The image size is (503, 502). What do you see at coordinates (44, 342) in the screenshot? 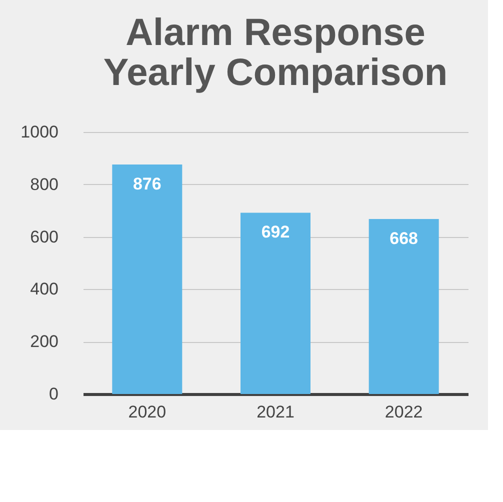
I see `y-tick-label: 200` at bounding box center [44, 342].